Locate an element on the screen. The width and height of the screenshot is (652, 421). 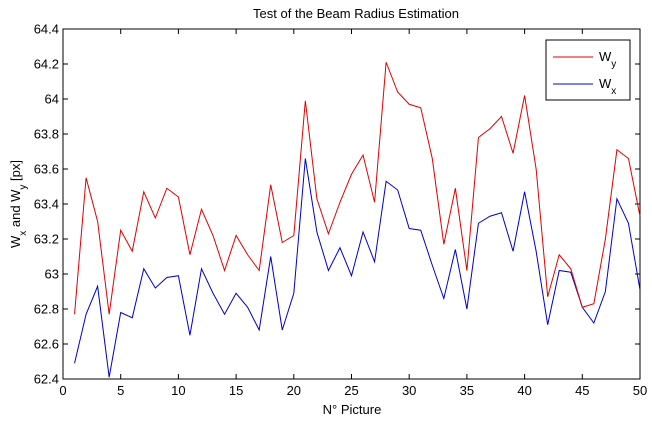
y-label-sub-y: y is located at coordinates (23, 187).